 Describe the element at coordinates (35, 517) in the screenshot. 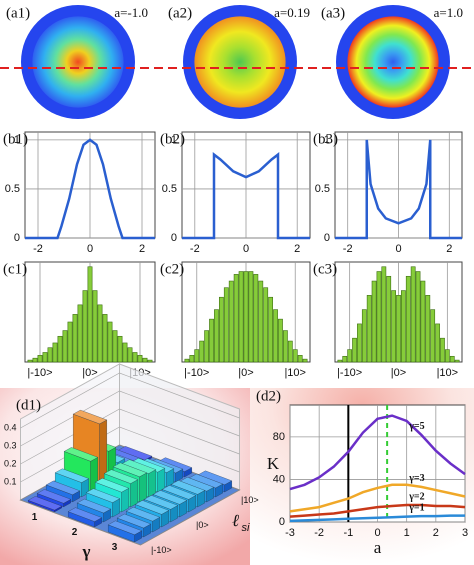

I see `gamma-tick-label: 1` at that location.